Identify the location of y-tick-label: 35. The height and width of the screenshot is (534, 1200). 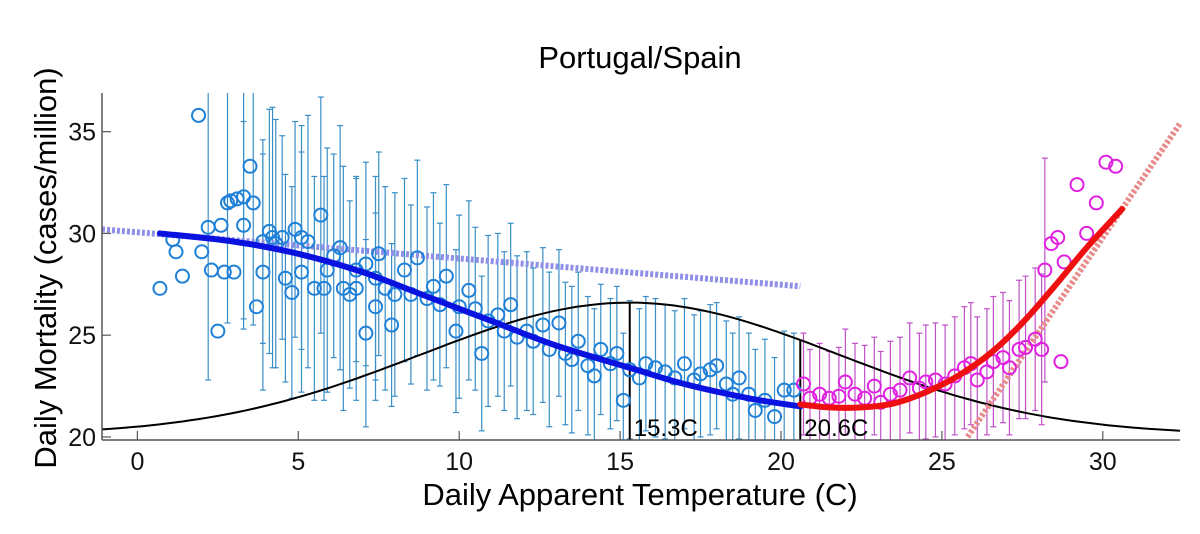
(82, 133).